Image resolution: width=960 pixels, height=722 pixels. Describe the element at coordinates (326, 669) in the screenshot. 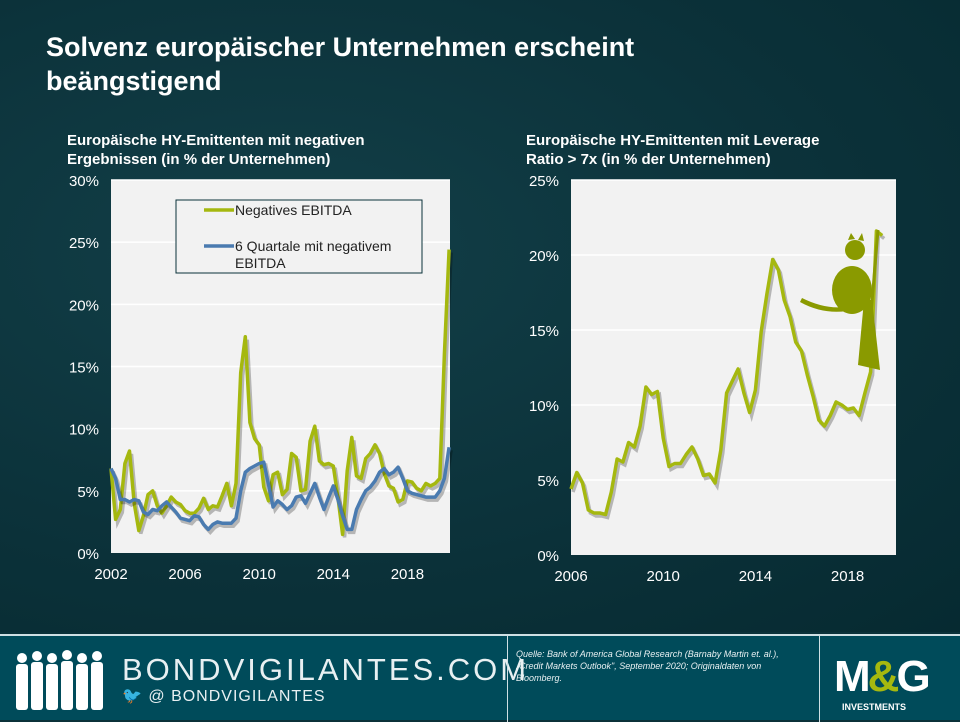

I see `brand-name: BONDVIGILANTES.COM` at that location.